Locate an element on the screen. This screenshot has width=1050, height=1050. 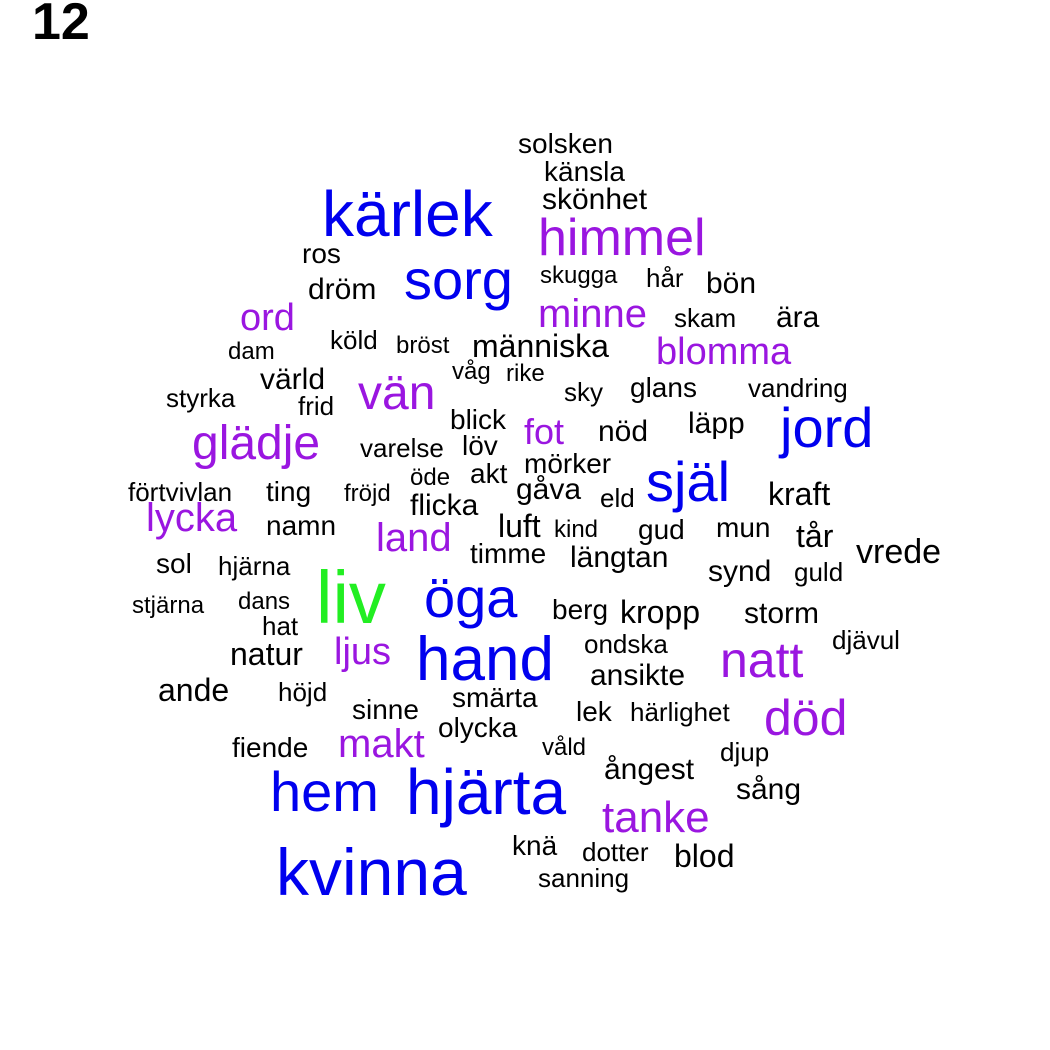
word-synd: synd is located at coordinates (740, 571).